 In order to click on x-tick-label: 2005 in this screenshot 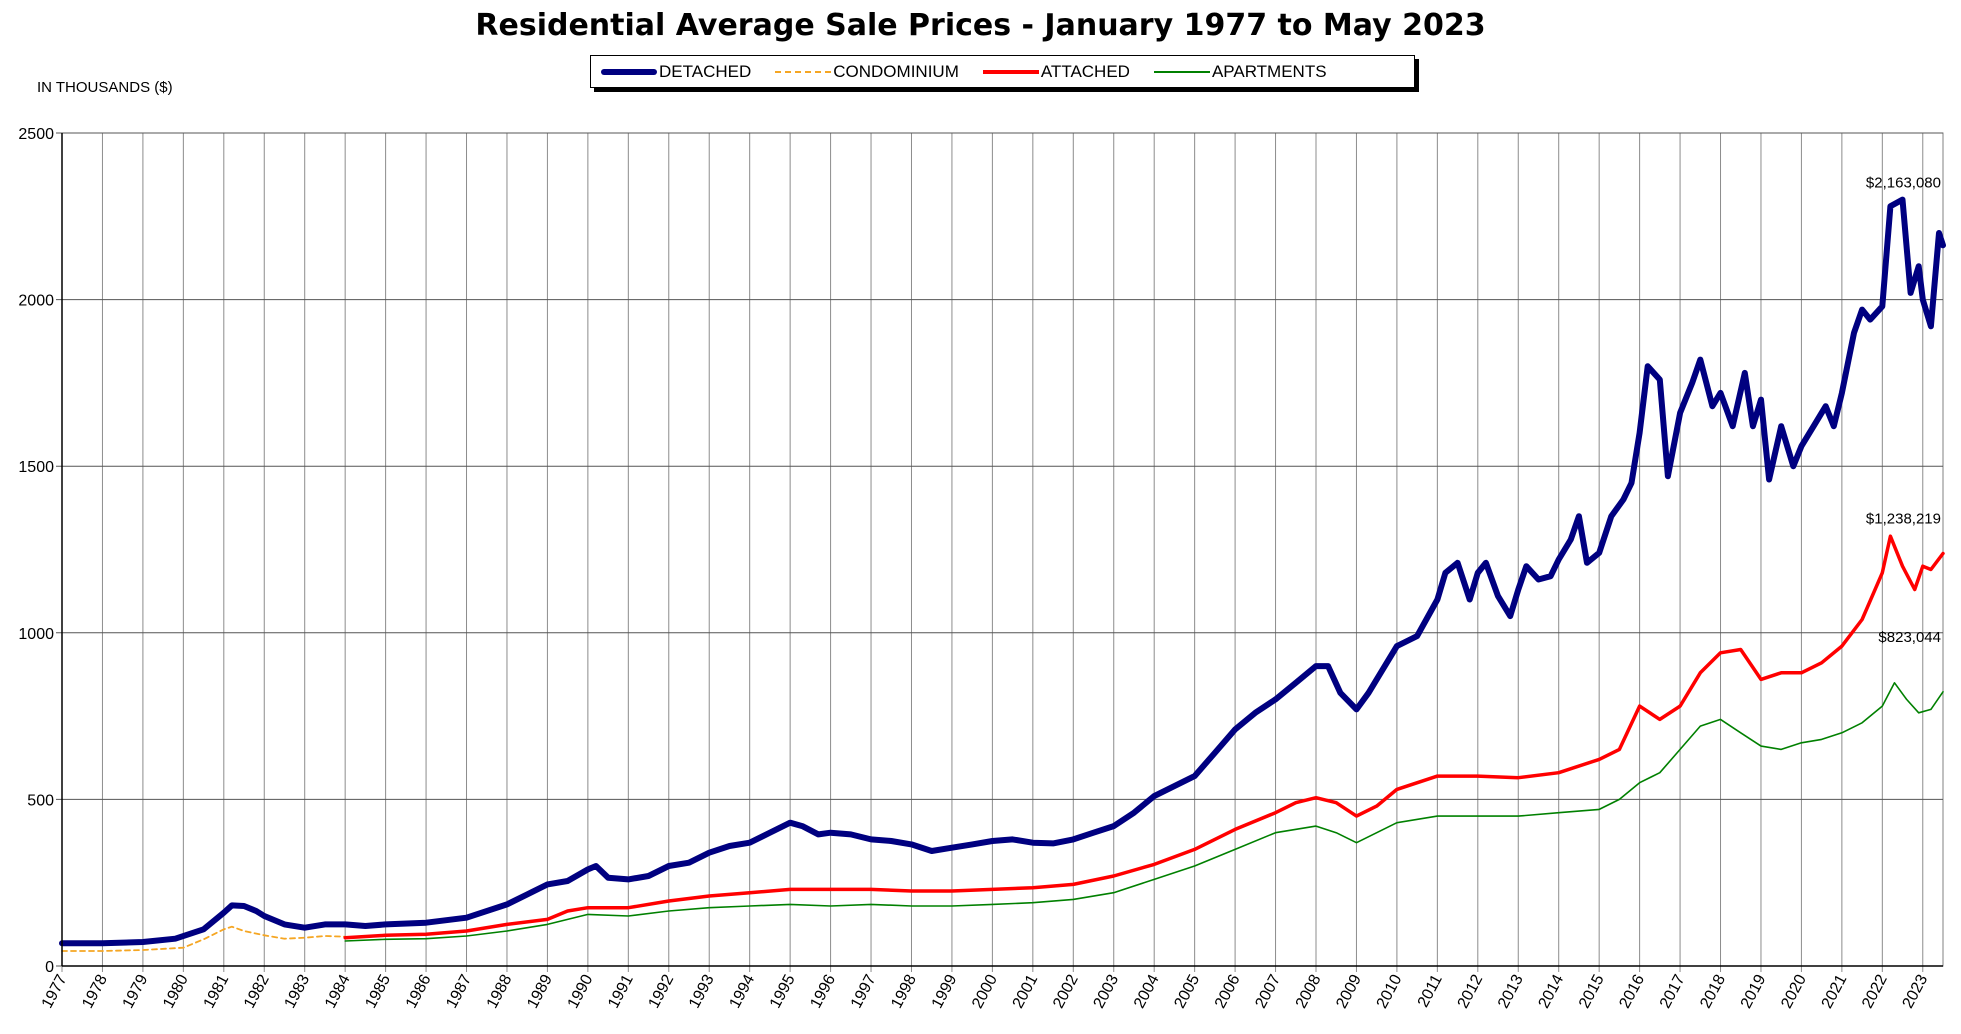, I will do `click(1187, 991)`.